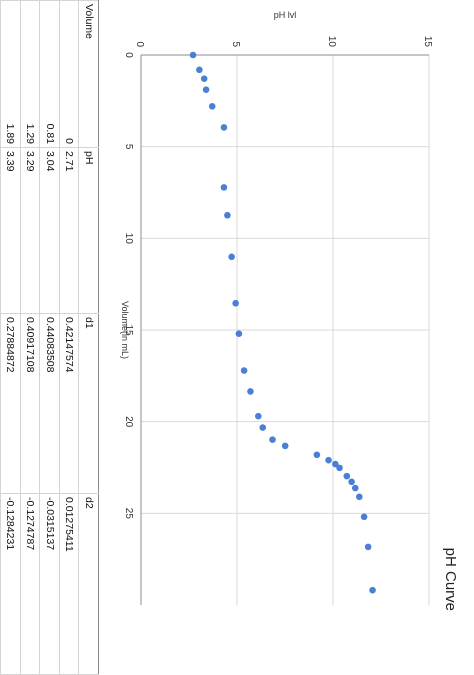  I want to click on table-row: 1.29 3.29 0.40917108 -0.1274787, so click(30, 337).